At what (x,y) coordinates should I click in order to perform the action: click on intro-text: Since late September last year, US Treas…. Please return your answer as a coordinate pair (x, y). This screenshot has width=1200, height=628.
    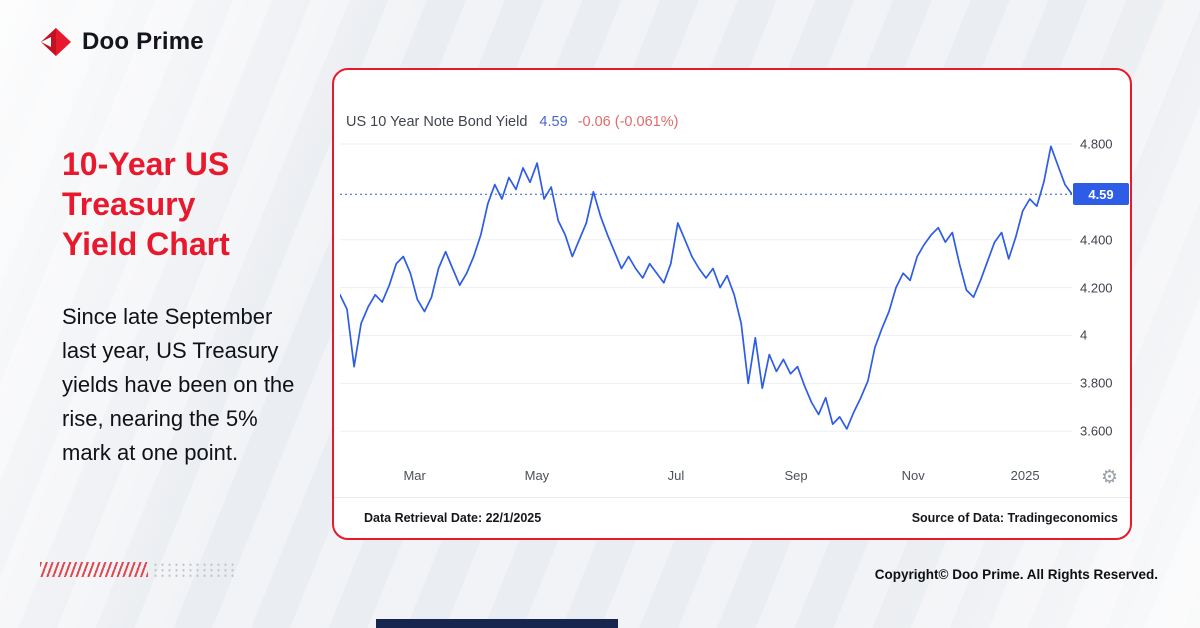
    Looking at the image, I should click on (178, 384).